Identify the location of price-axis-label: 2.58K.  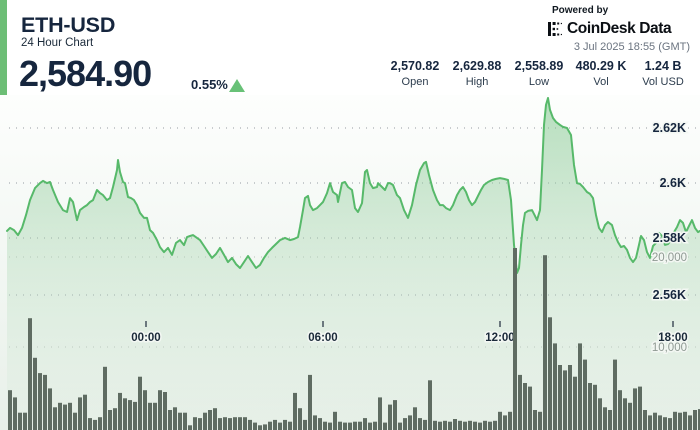
(669, 238).